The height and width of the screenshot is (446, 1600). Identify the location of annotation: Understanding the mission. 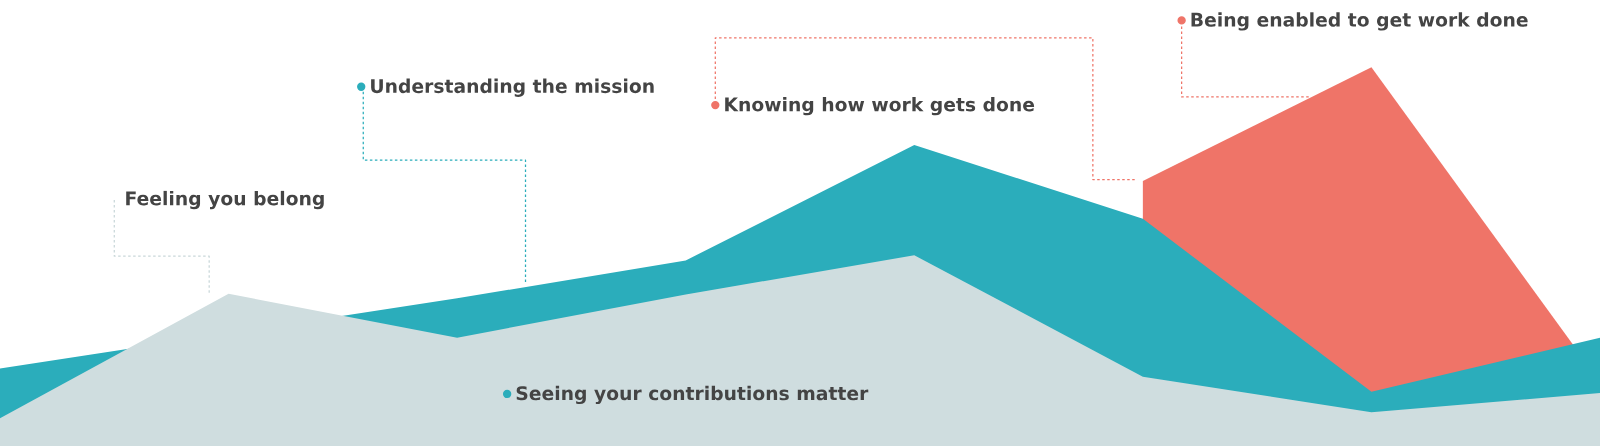
(512, 87).